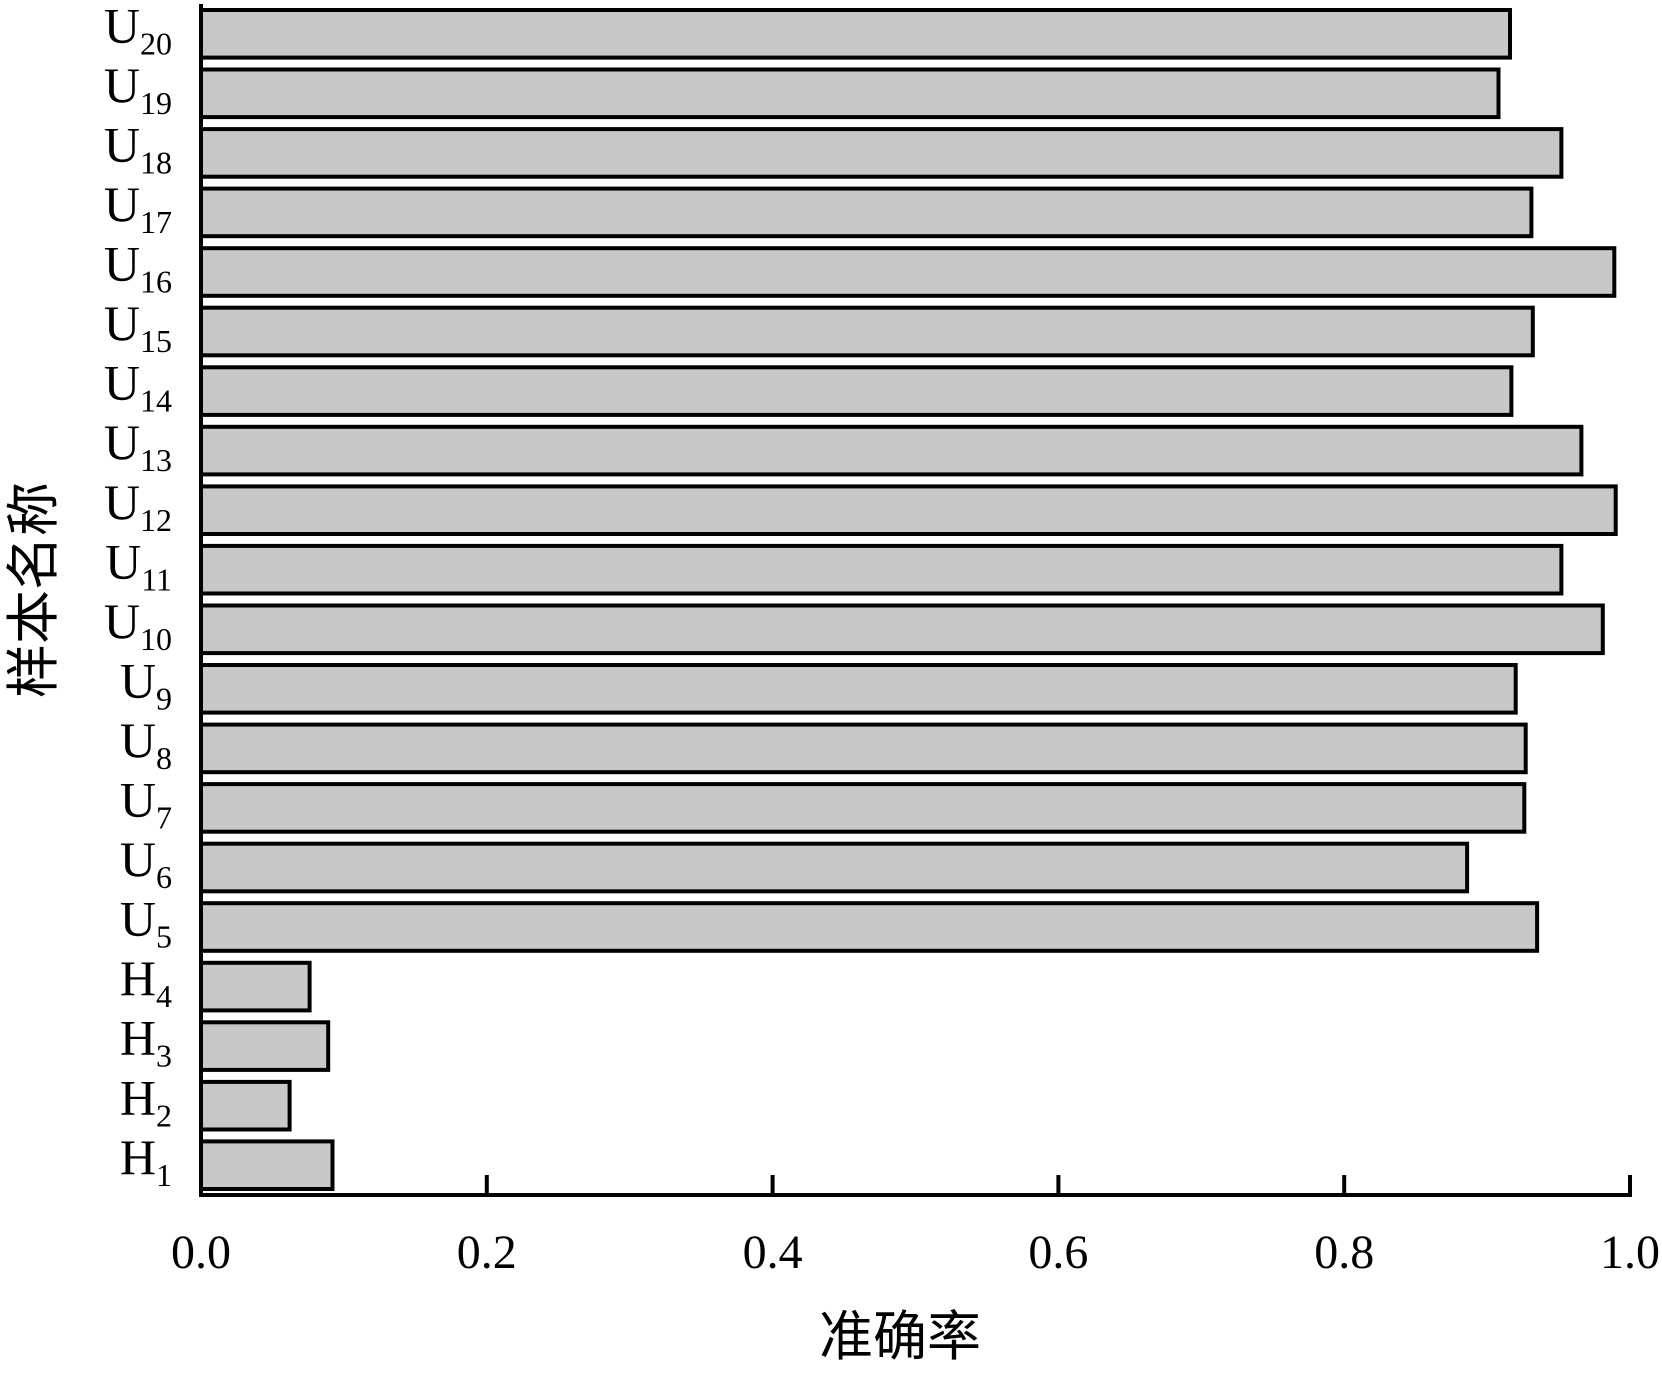 The height and width of the screenshot is (1378, 1662). Describe the element at coordinates (858, 689) in the screenshot. I see `bar-U9` at that location.